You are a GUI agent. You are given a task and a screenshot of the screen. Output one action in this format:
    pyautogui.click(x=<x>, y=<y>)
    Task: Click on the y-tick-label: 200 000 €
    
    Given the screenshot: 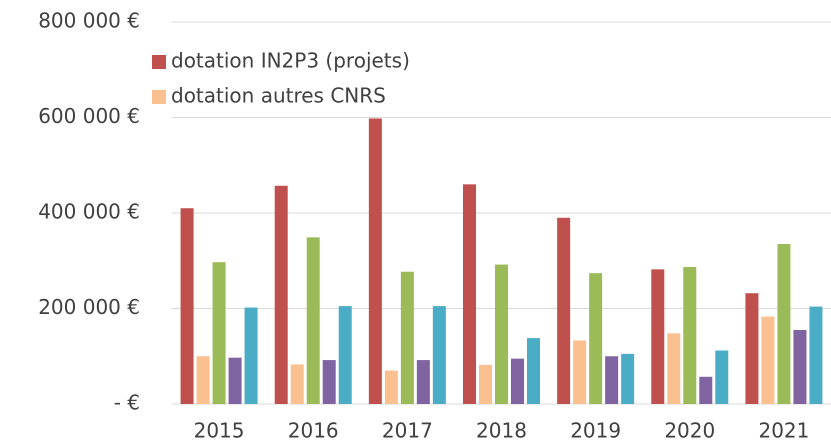 What is the action you would take?
    pyautogui.click(x=89, y=307)
    